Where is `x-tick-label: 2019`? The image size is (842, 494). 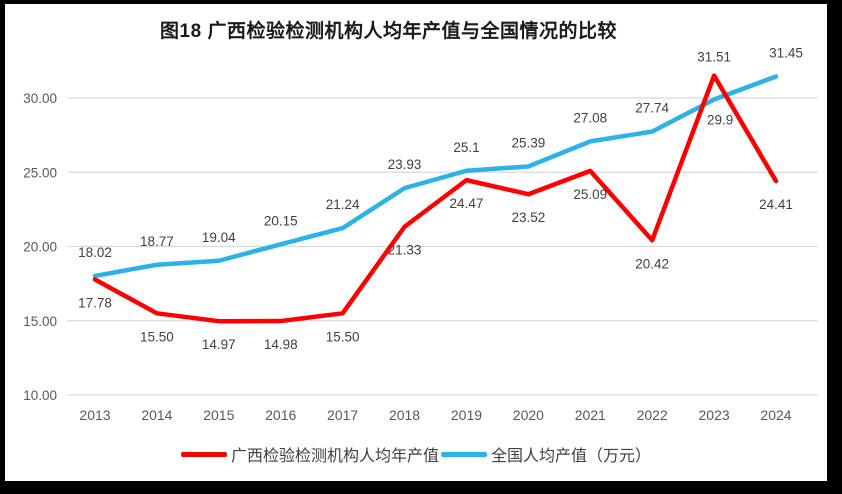 x-tick-label: 2019 is located at coordinates (466, 415).